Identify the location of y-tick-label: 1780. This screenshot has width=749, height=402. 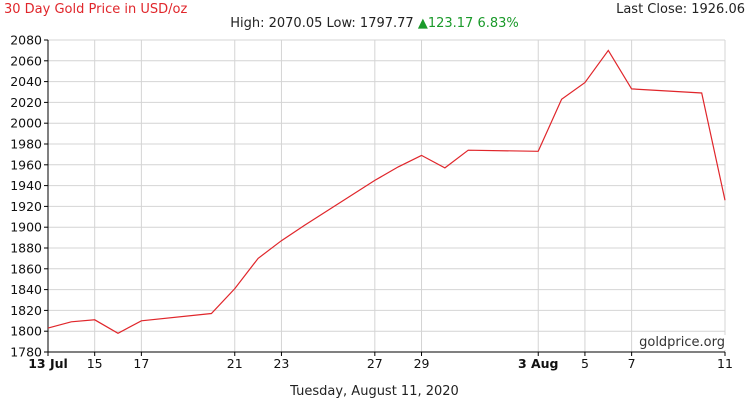
(26, 352).